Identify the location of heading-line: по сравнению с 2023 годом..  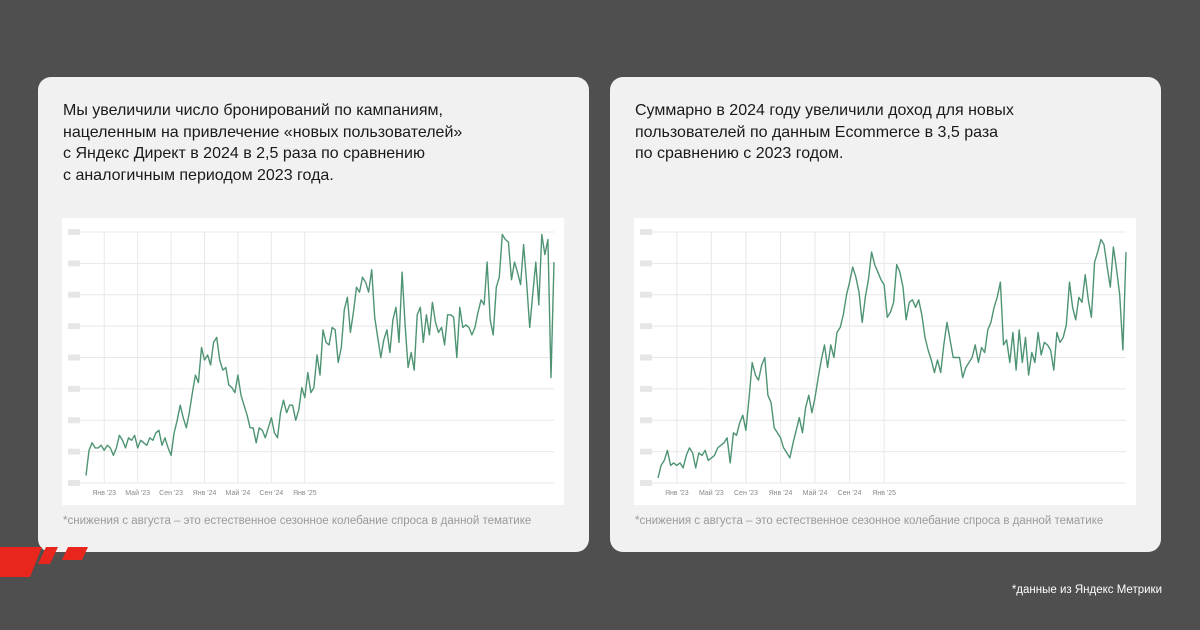
(739, 153).